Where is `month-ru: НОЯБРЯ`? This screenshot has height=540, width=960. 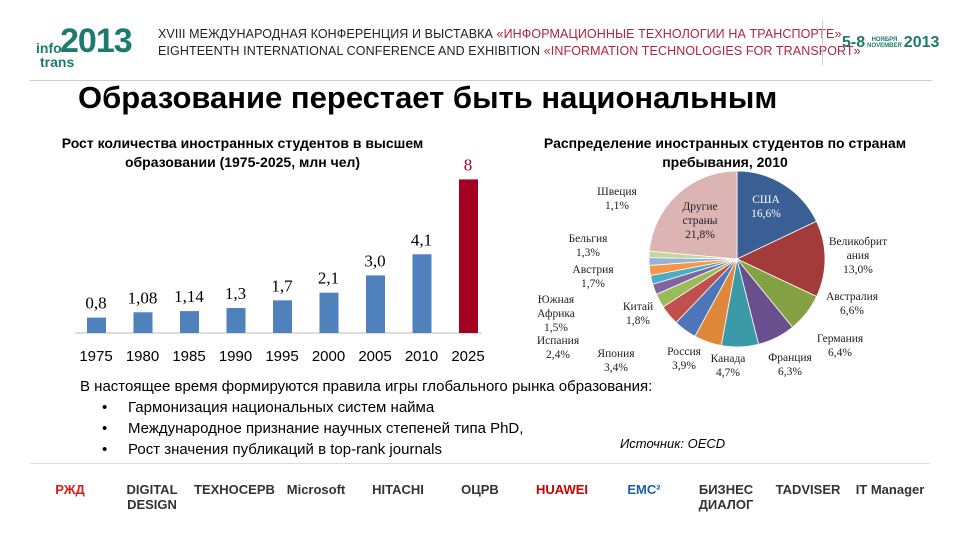
month-ru: НОЯБРЯ is located at coordinates (884, 39).